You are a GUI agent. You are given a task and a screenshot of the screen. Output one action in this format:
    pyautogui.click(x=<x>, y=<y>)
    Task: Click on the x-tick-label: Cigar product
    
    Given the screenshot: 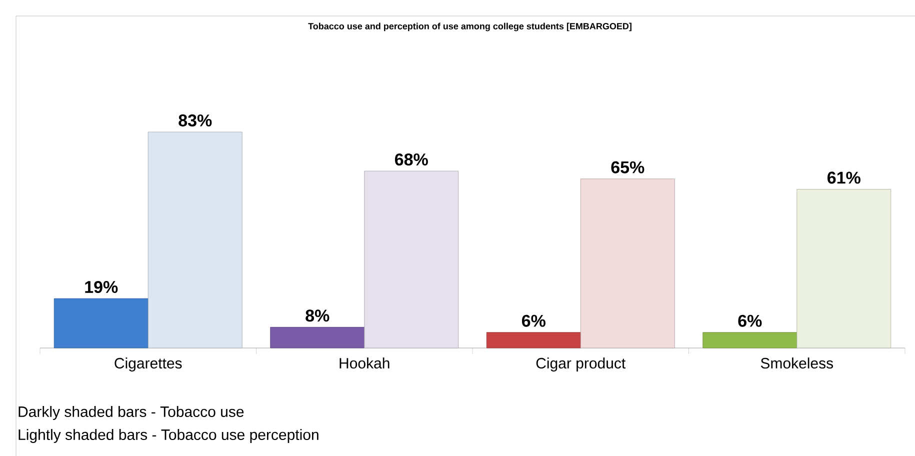 What is the action you would take?
    pyautogui.click(x=581, y=365)
    